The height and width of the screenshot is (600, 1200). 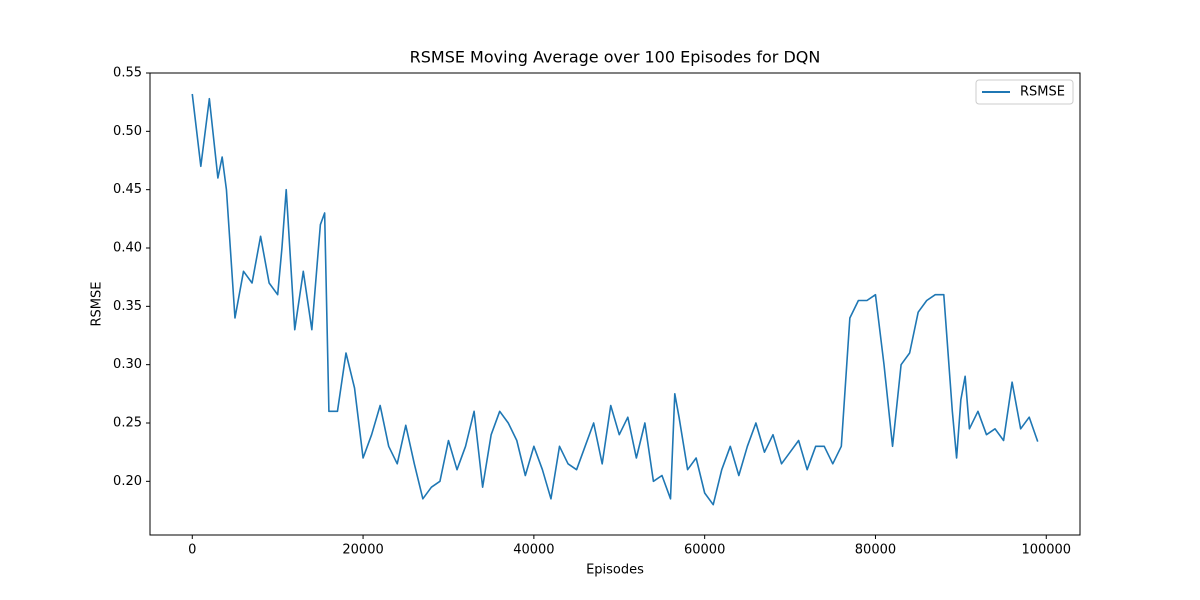 What do you see at coordinates (127, 73) in the screenshot?
I see `y-tick-label: 0.55` at bounding box center [127, 73].